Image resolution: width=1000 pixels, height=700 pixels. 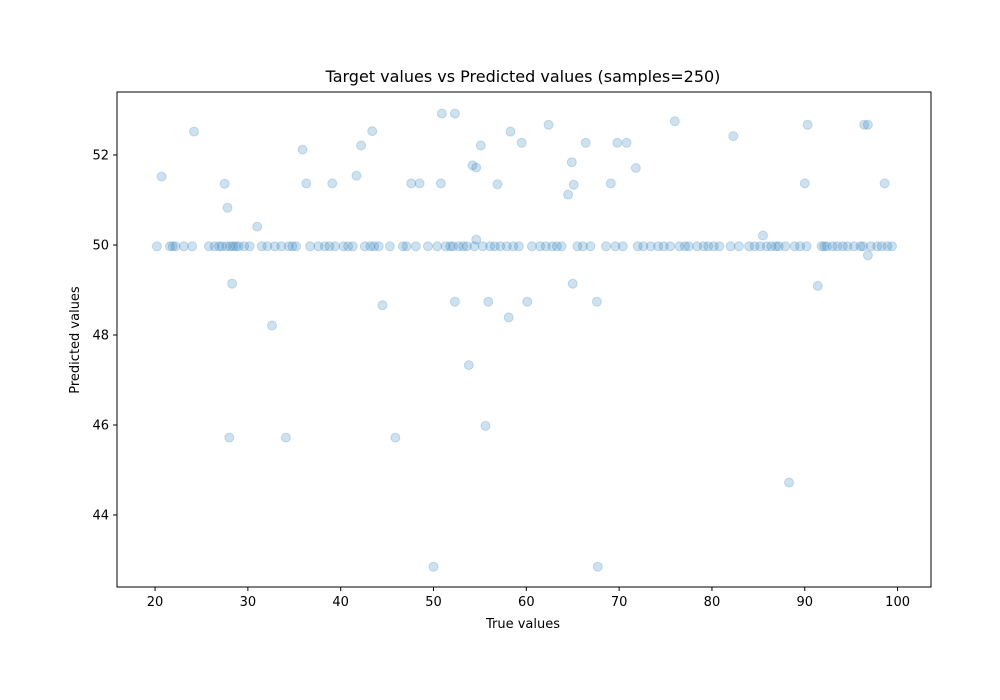 What do you see at coordinates (522, 624) in the screenshot?
I see `x-axis-label: True values` at bounding box center [522, 624].